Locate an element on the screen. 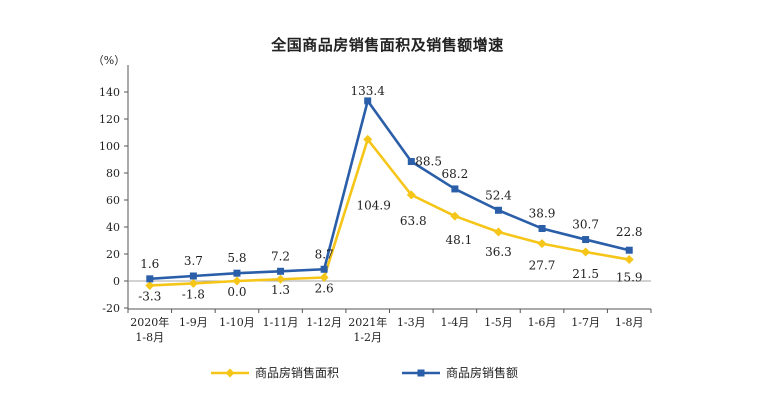 The width and height of the screenshot is (775, 407). data-label: 0.0 is located at coordinates (236, 292).